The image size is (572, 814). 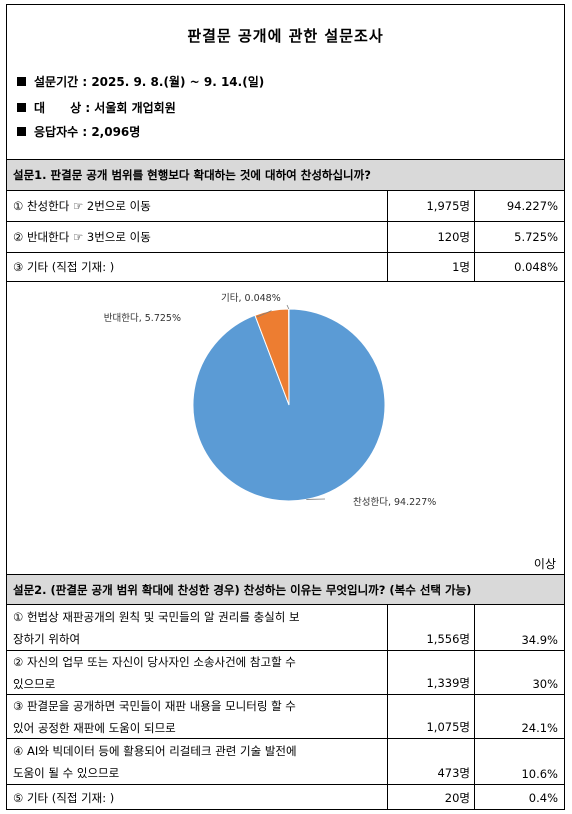 What do you see at coordinates (154, 705) in the screenshot?
I see `q2-row-line1: ③ 판결문을 공개하면 국민들이 재판 내용을 모니터링 할 수` at bounding box center [154, 705].